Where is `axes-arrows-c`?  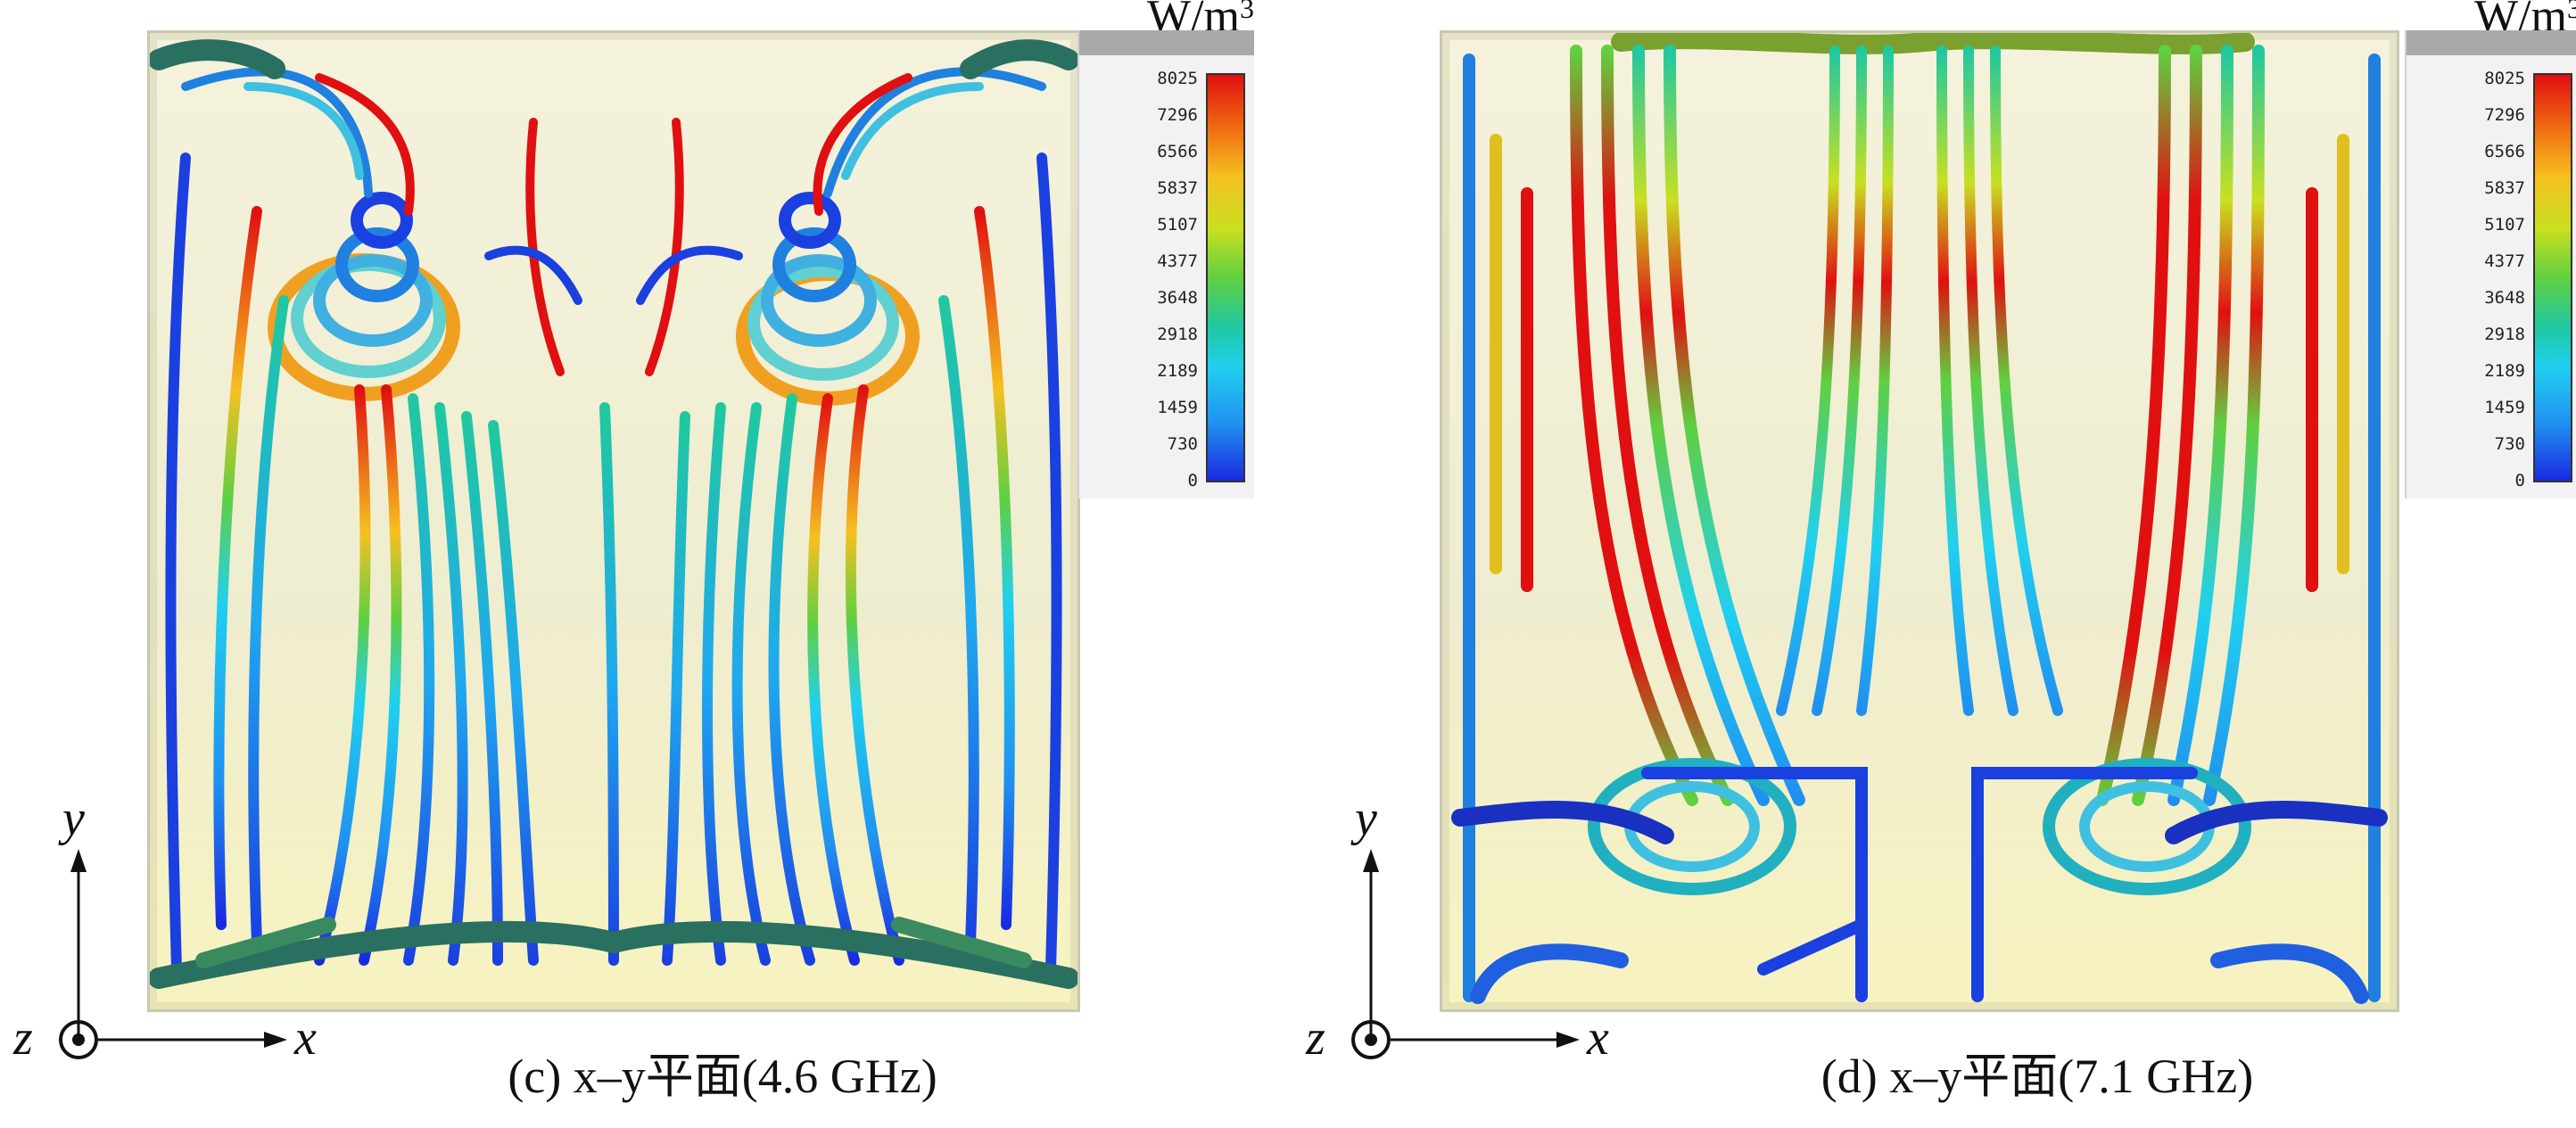
axes-arrows-c is located at coordinates (173, 954).